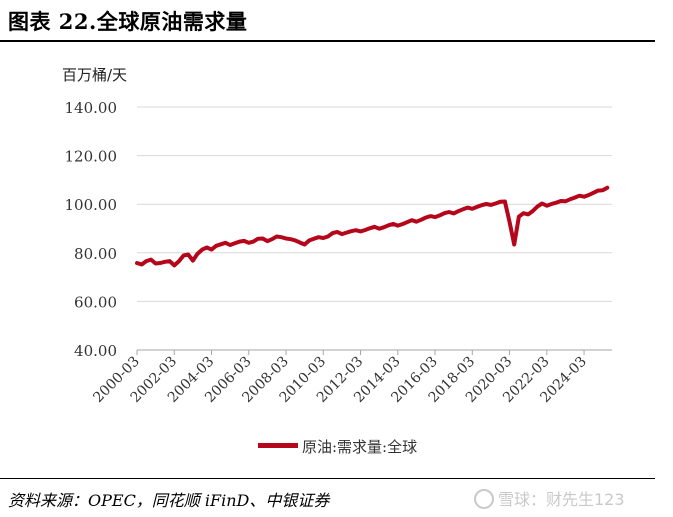 This screenshot has width=673, height=517. Describe the element at coordinates (91, 205) in the screenshot. I see `y-tick-label: 100.00` at that location.